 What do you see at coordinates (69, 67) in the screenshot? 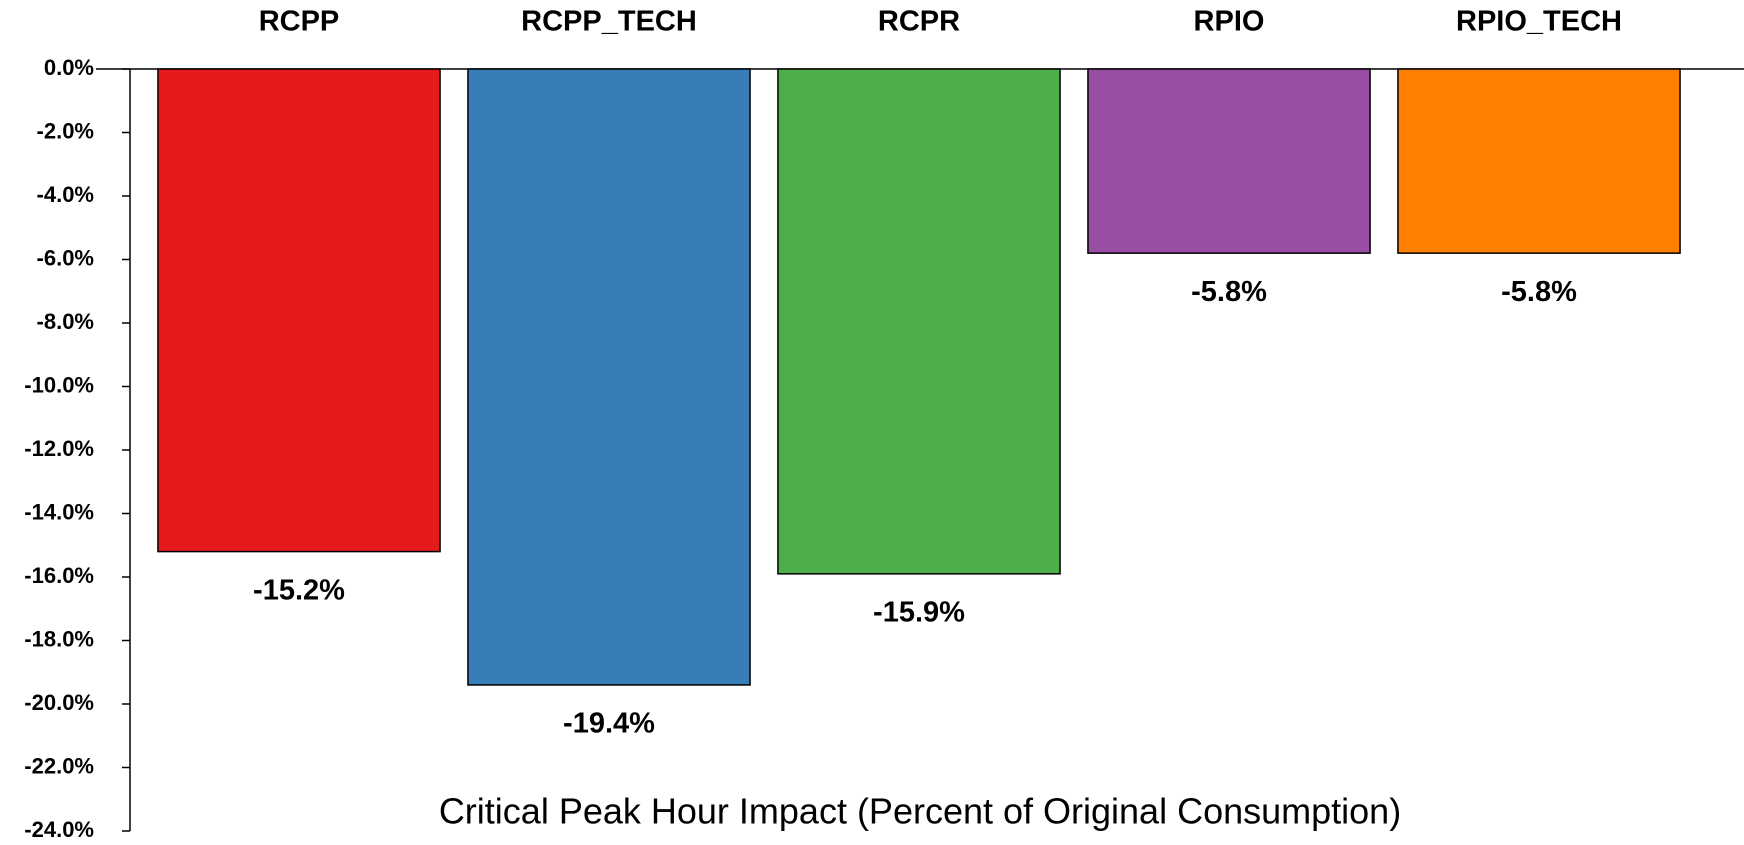
I see `y-tick-label: 0.0%` at bounding box center [69, 67].